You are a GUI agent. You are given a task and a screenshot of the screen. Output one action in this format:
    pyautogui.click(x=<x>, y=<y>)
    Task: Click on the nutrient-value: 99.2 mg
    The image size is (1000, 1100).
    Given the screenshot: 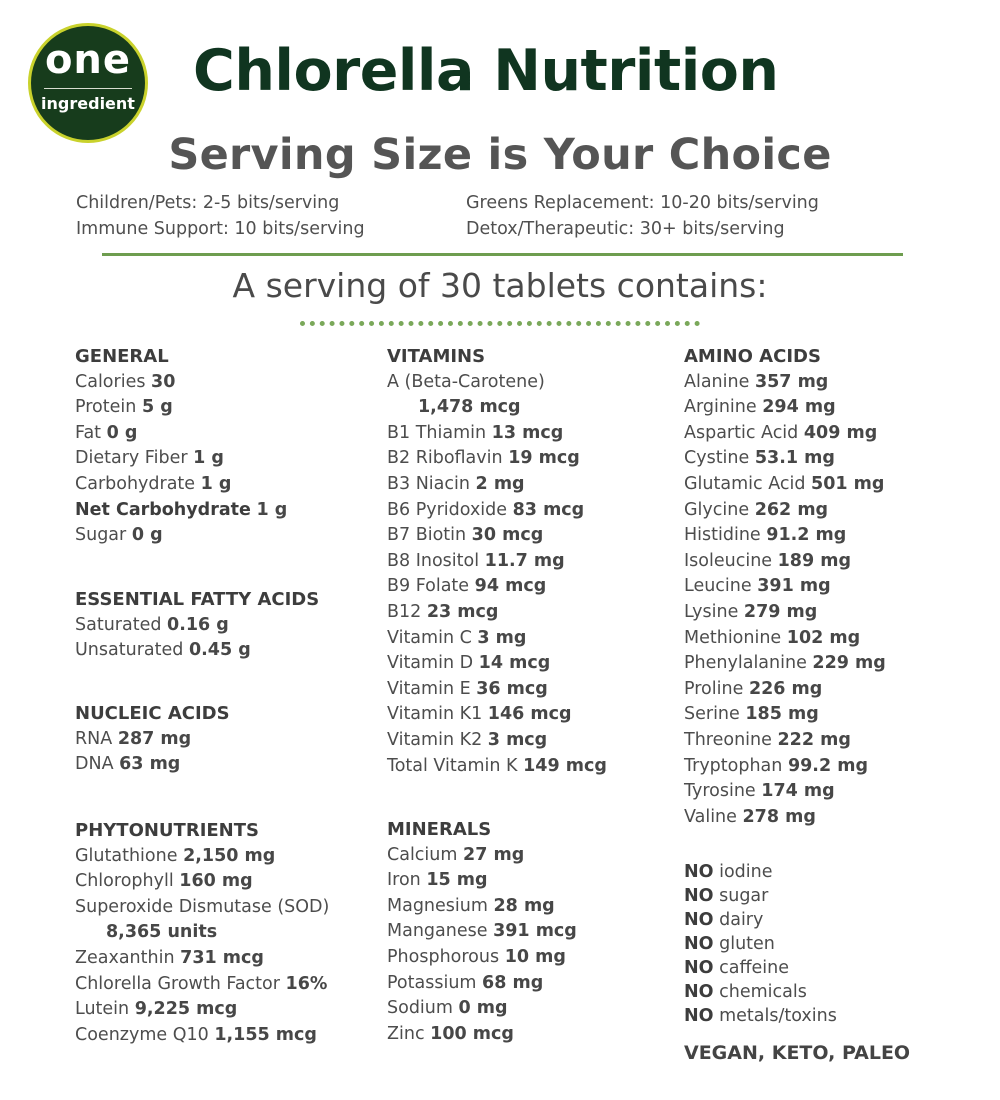 What is the action you would take?
    pyautogui.click(x=827, y=765)
    